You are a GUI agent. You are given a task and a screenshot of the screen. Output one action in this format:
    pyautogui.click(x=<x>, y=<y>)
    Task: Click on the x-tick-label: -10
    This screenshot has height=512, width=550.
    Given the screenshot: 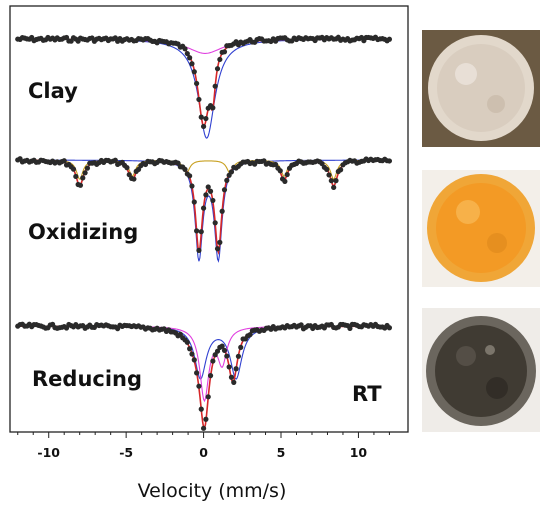 What is the action you would take?
    pyautogui.click(x=48, y=452)
    